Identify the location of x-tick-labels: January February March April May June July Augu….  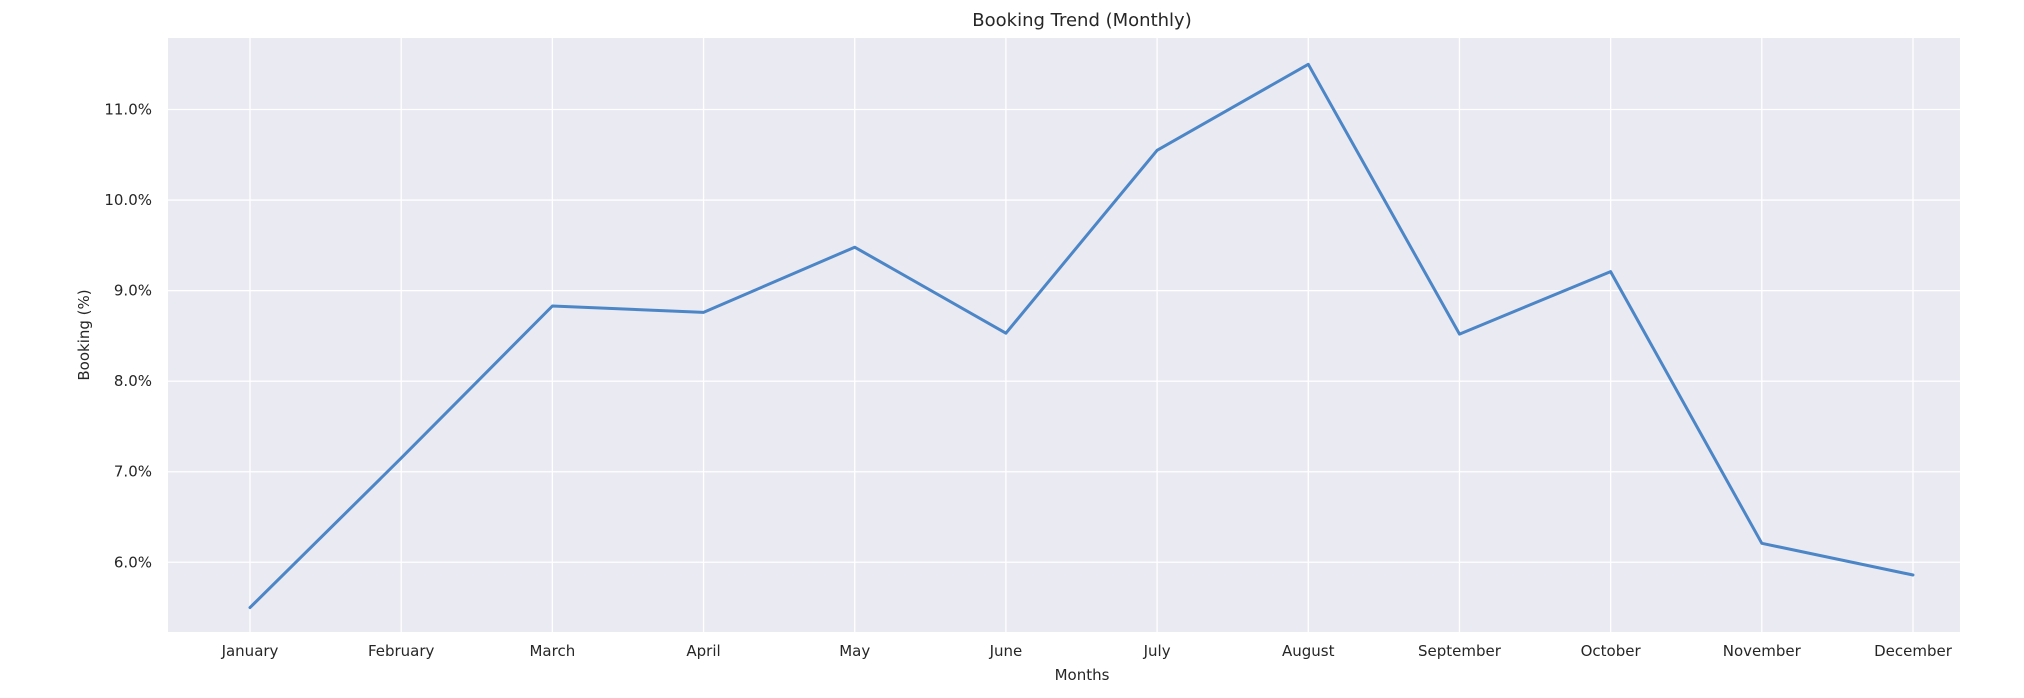
(1087, 651).